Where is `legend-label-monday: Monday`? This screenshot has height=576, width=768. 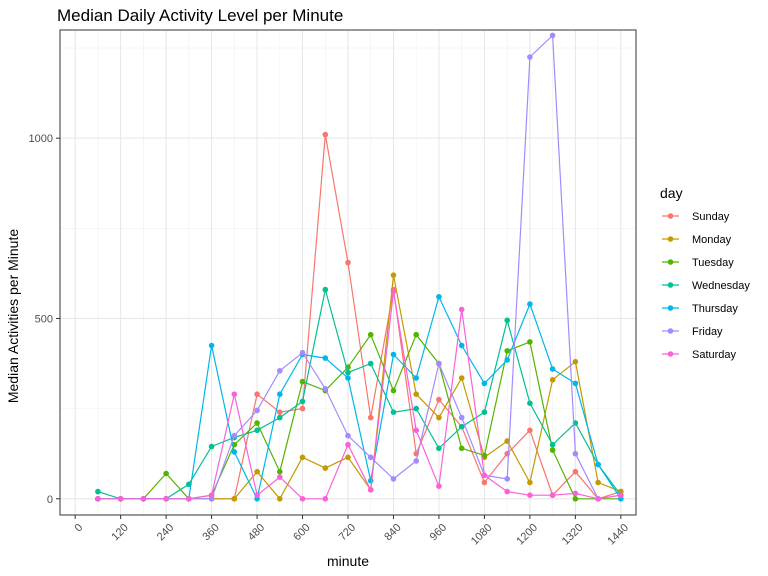 legend-label-monday: Monday is located at coordinates (712, 240).